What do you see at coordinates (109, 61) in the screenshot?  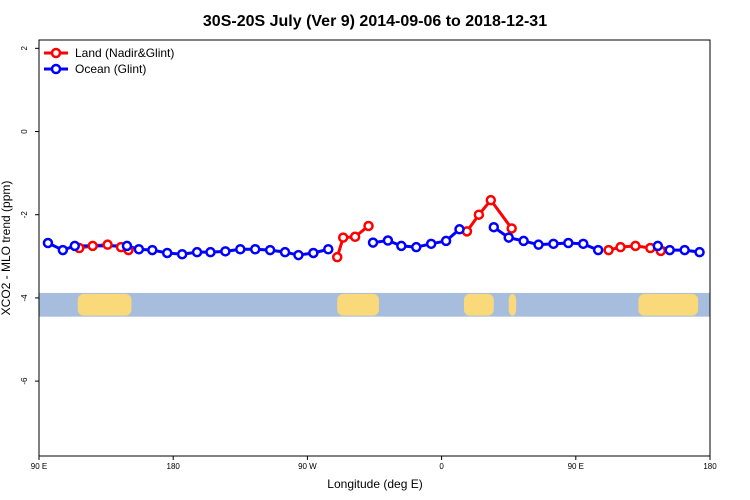 I see `legend: Land (Nadir&Glint) Ocean (Glint)` at bounding box center [109, 61].